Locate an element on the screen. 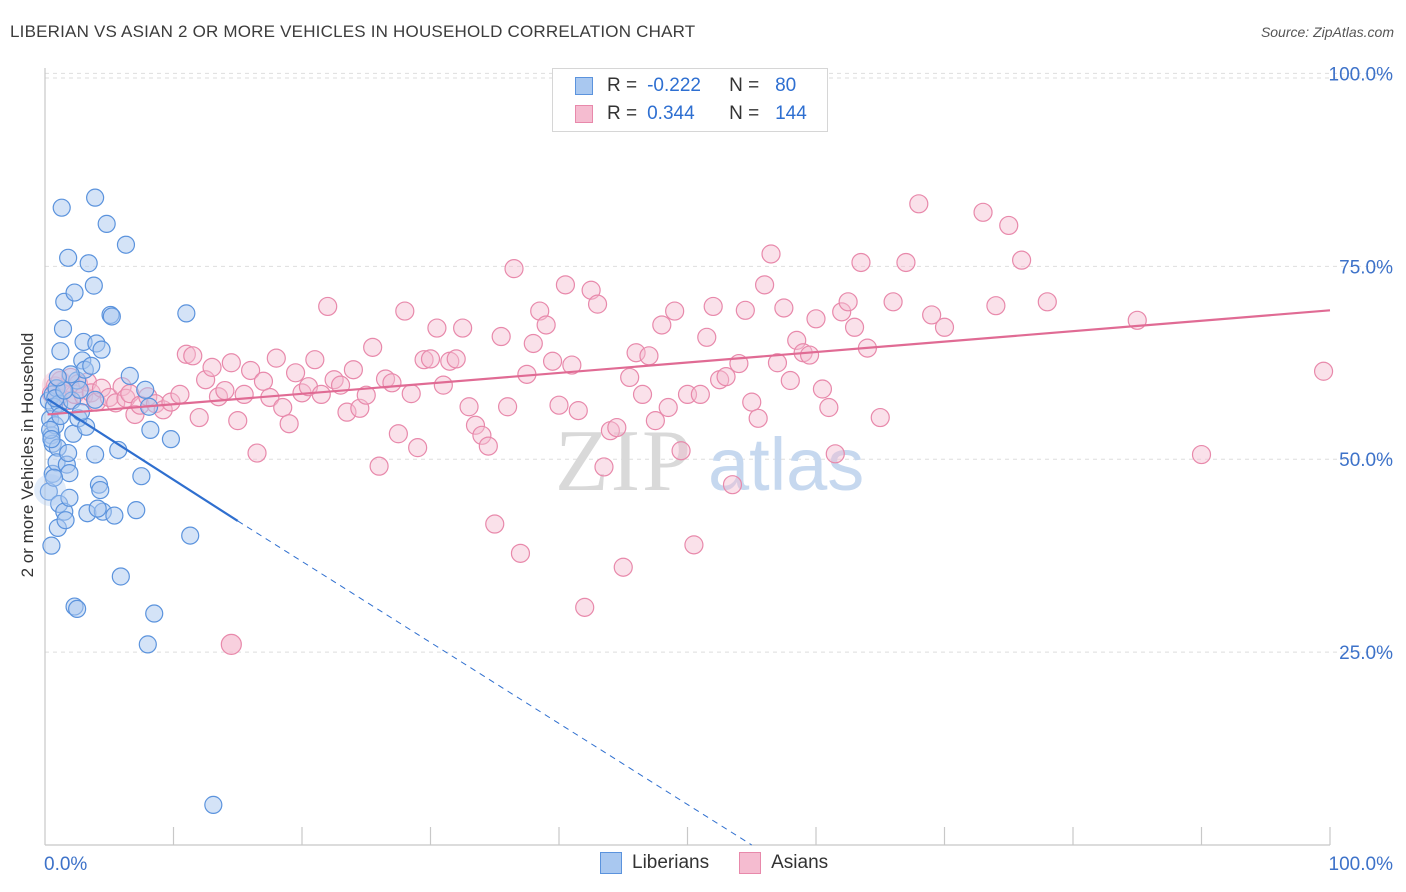 Image resolution: width=1406 pixels, height=892 pixels. source-label: Source: ZipAtlas.com is located at coordinates (1327, 32).